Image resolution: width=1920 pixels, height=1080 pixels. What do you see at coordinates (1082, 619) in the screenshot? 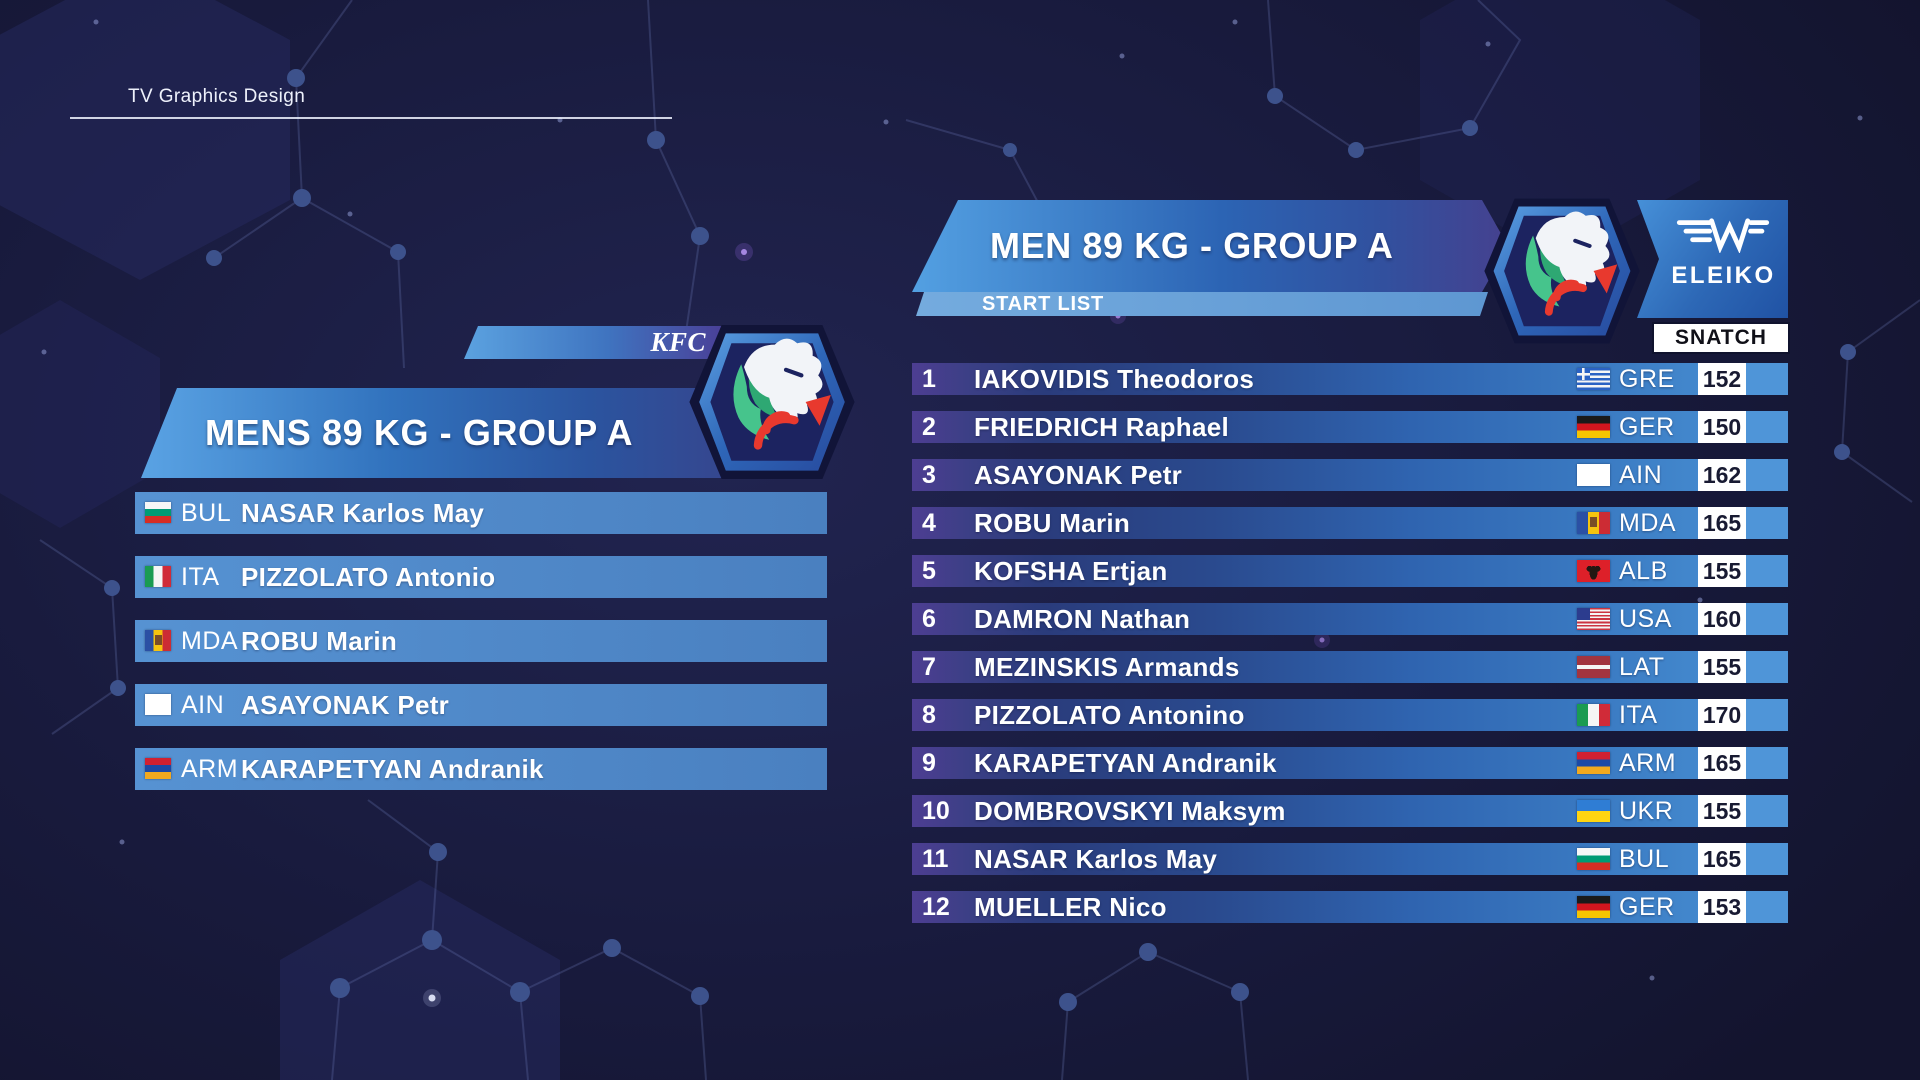
I see `athlete-name: DAMRON Nathan` at bounding box center [1082, 619].